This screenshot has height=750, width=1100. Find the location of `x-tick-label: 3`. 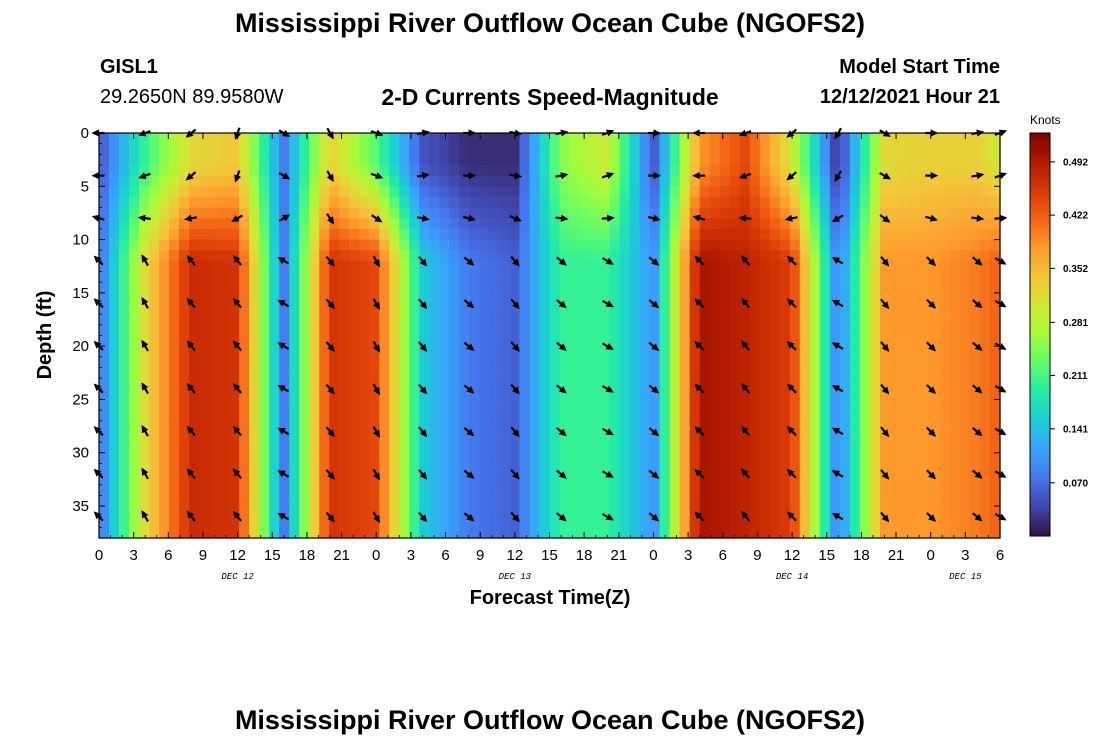

x-tick-label: 3 is located at coordinates (133, 555).